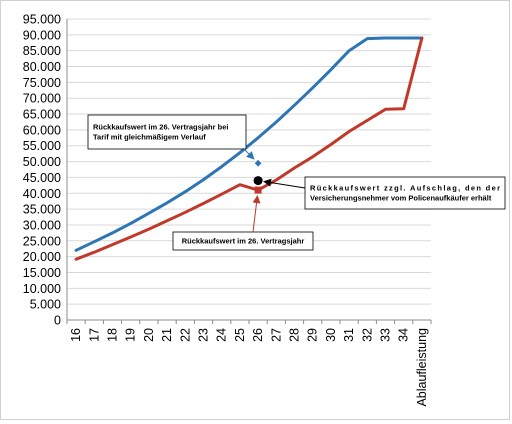 The width and height of the screenshot is (512, 424). I want to click on callout-text: Rückkaufswert im 26. Vertragsjahr, so click(243, 241).